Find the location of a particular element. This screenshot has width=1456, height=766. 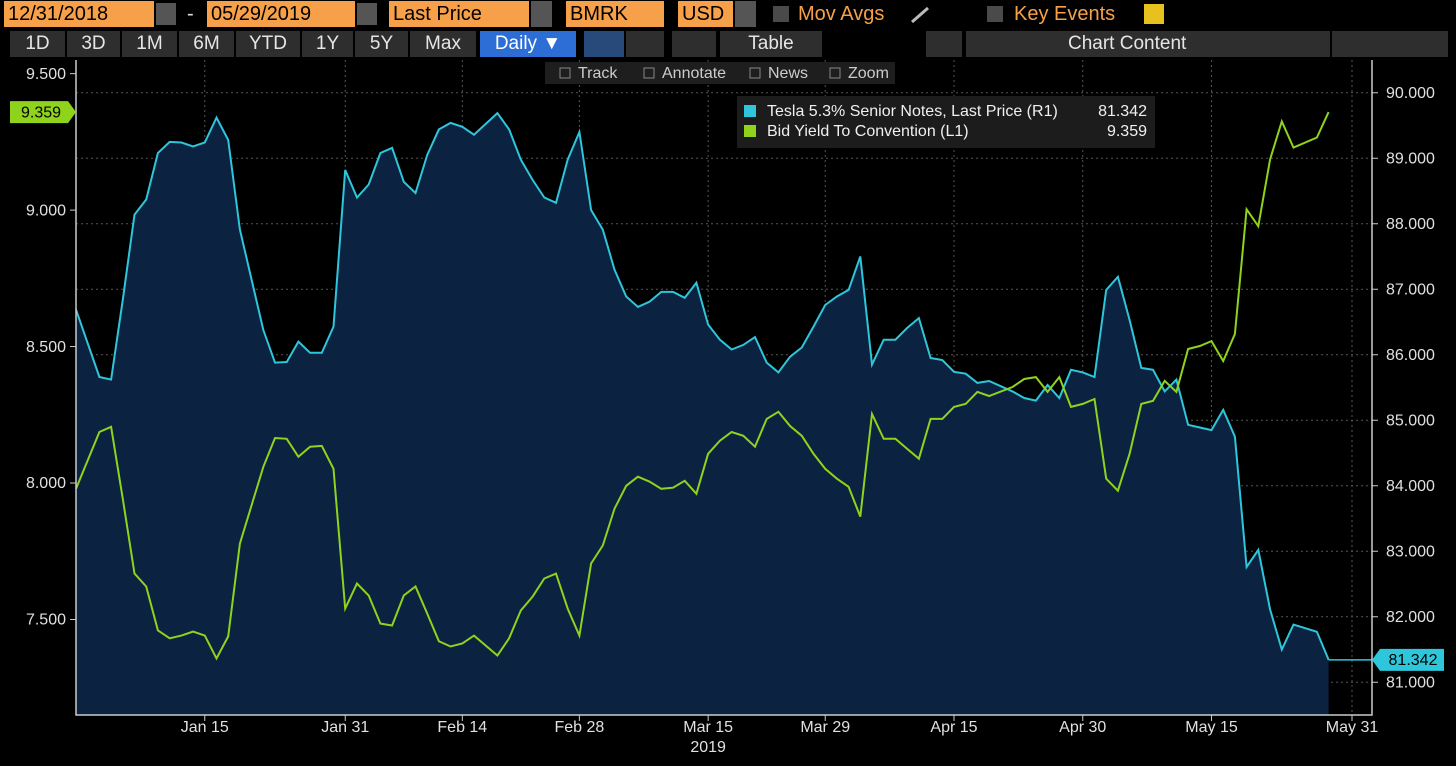

period-button: 3D is located at coordinates (93, 44).